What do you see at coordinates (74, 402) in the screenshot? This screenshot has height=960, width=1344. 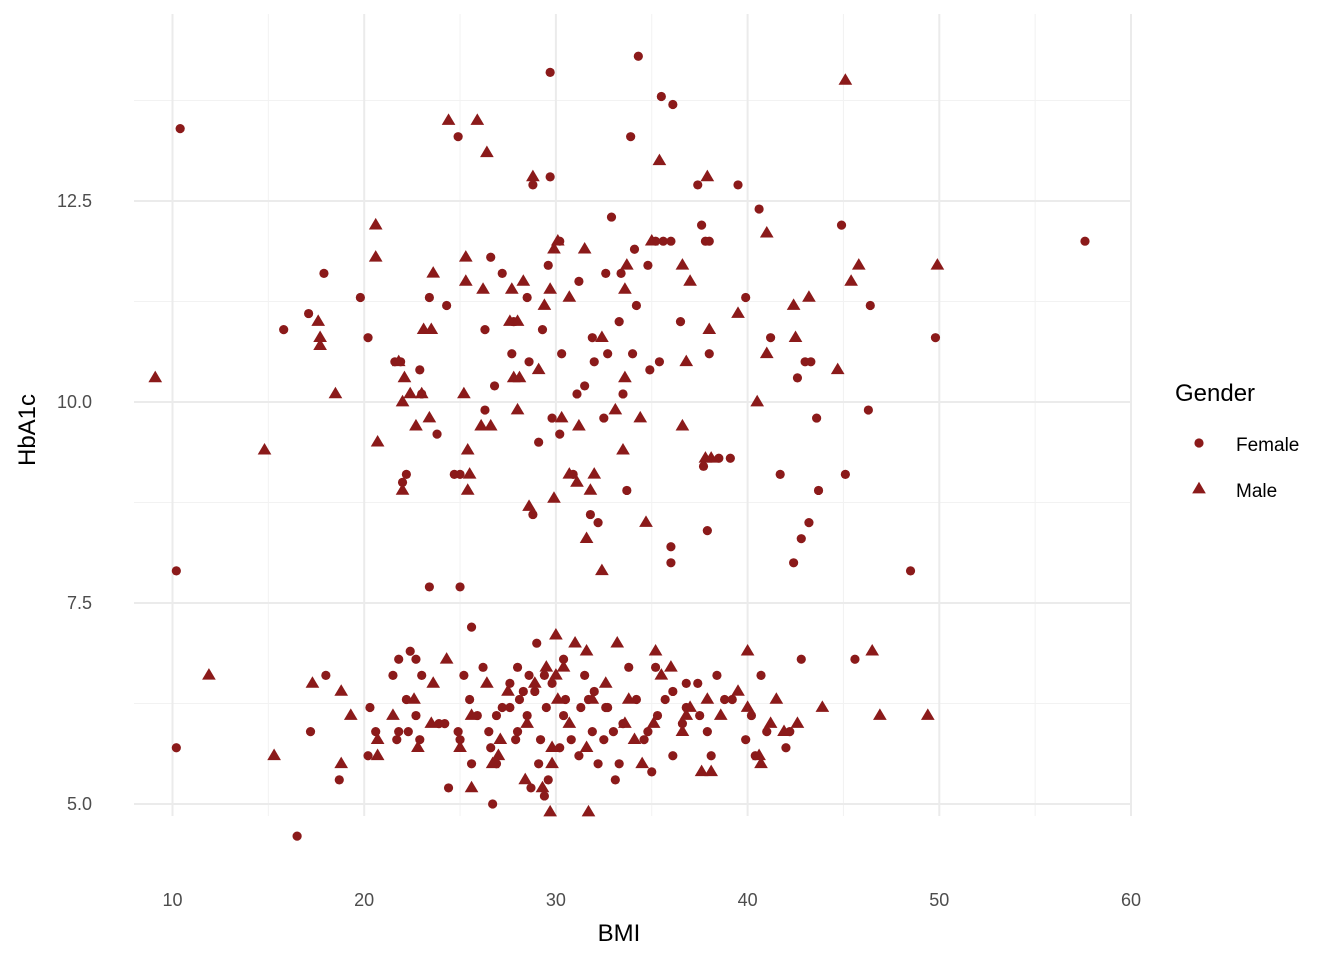 I see `y-tick-label: 10.0` at bounding box center [74, 402].